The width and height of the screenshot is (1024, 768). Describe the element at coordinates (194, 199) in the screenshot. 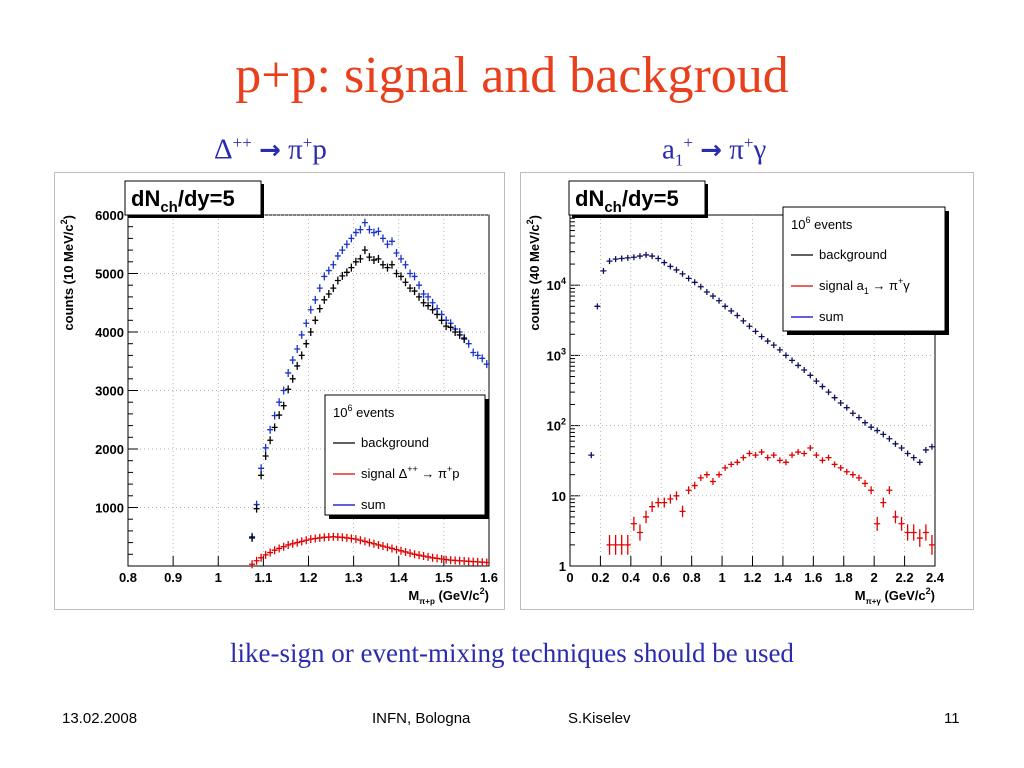

I see `chart-title-box: dNch/dy=5` at that location.